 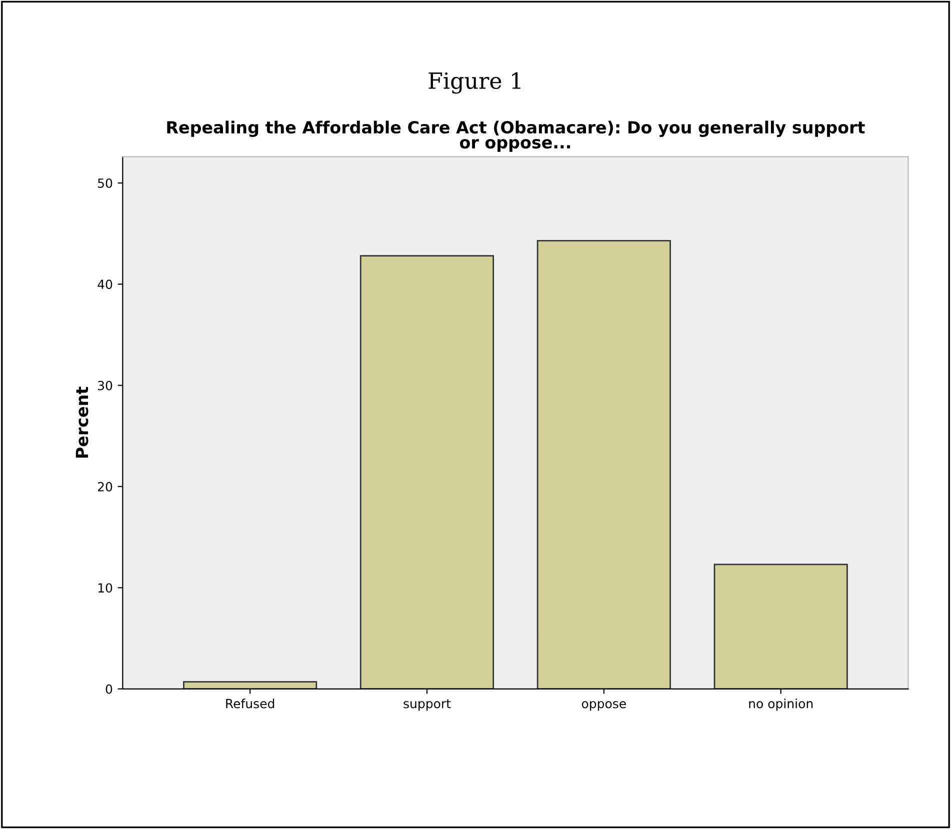 What do you see at coordinates (105, 385) in the screenshot?
I see `y-tick-label: 30` at bounding box center [105, 385].